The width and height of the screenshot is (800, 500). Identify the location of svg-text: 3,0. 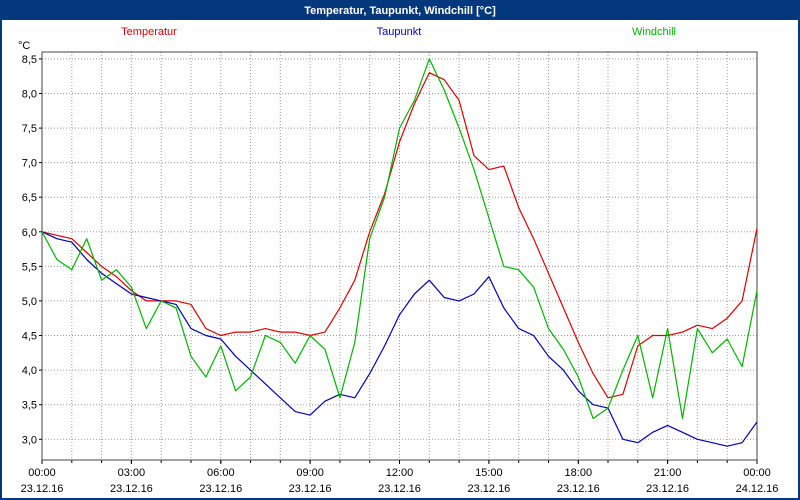
(29, 440).